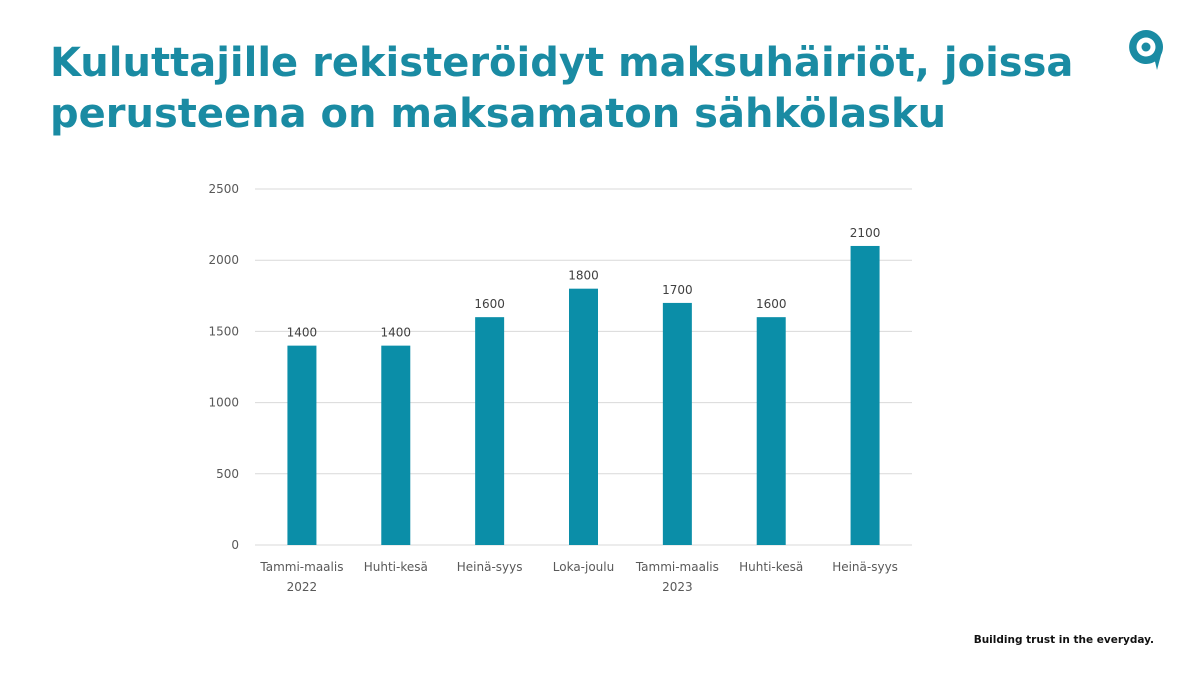 This screenshot has width=1200, height=675. I want to click on x-category-label-4-line-1: Loka-joulu, so click(583, 567).